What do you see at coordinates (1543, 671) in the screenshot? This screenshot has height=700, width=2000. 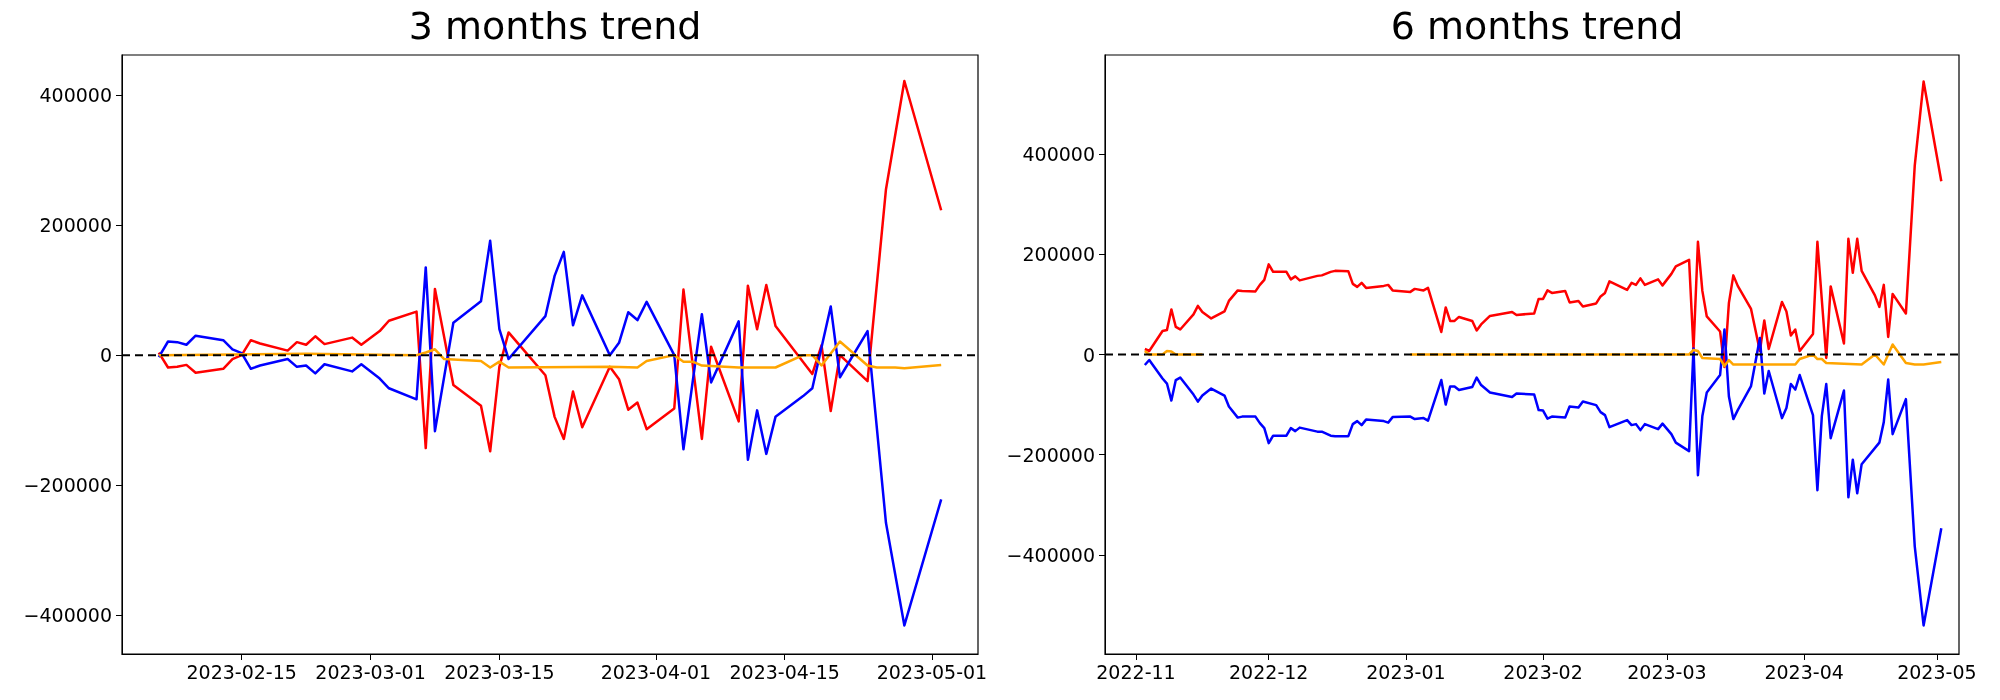 I see `x-tick-label: 2023-02` at bounding box center [1543, 671].